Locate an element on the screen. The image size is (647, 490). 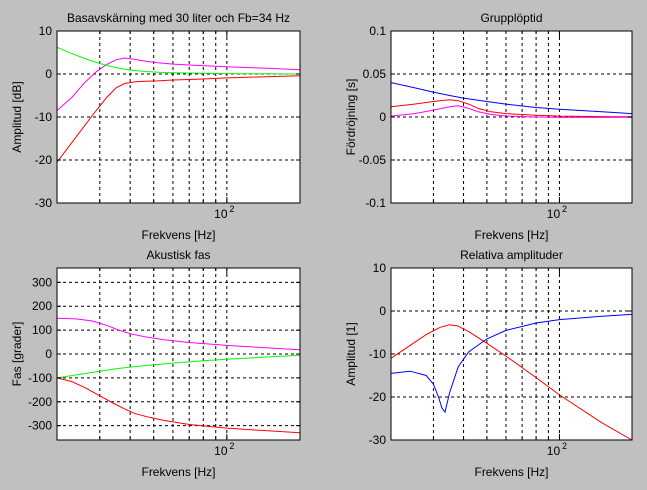
plot-title: Grupplöptid is located at coordinates (511, 18).